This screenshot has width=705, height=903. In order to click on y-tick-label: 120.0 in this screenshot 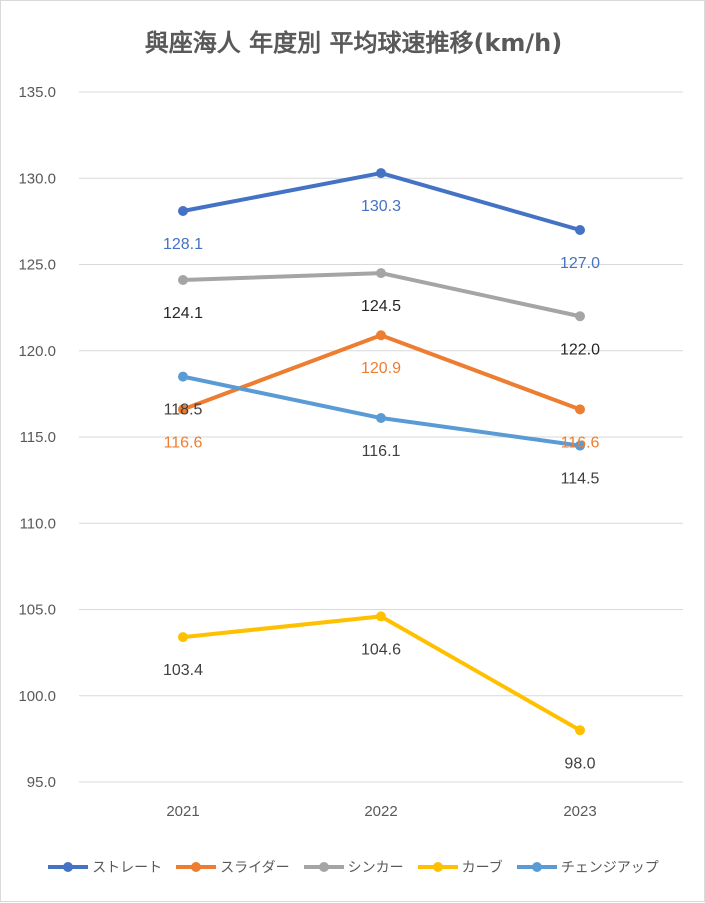, I will do `click(37, 351)`.